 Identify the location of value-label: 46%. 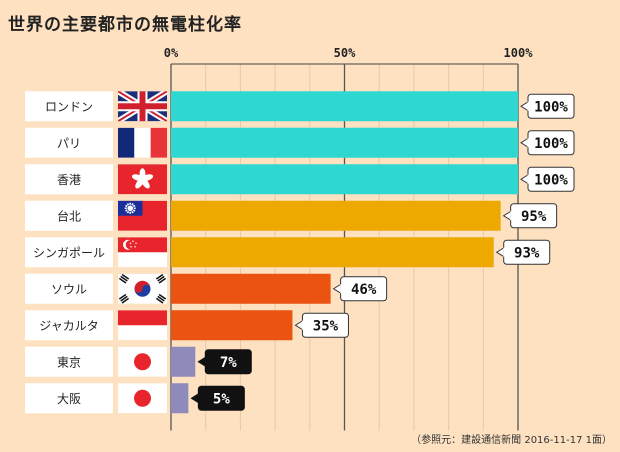
(360, 289).